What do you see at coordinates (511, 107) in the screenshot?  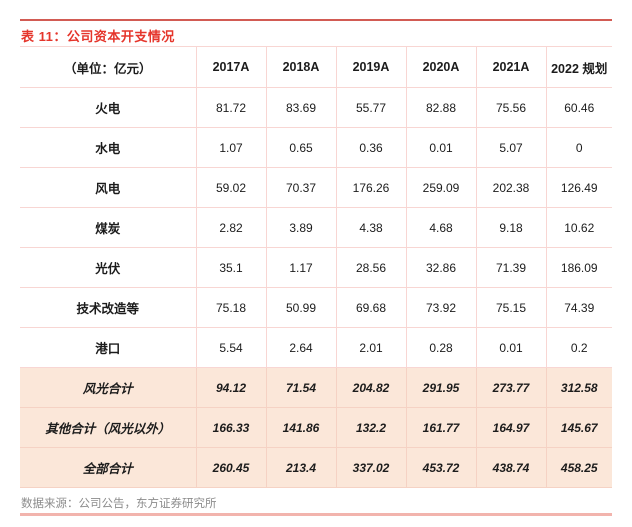 I see `cell: 75.56` at bounding box center [511, 107].